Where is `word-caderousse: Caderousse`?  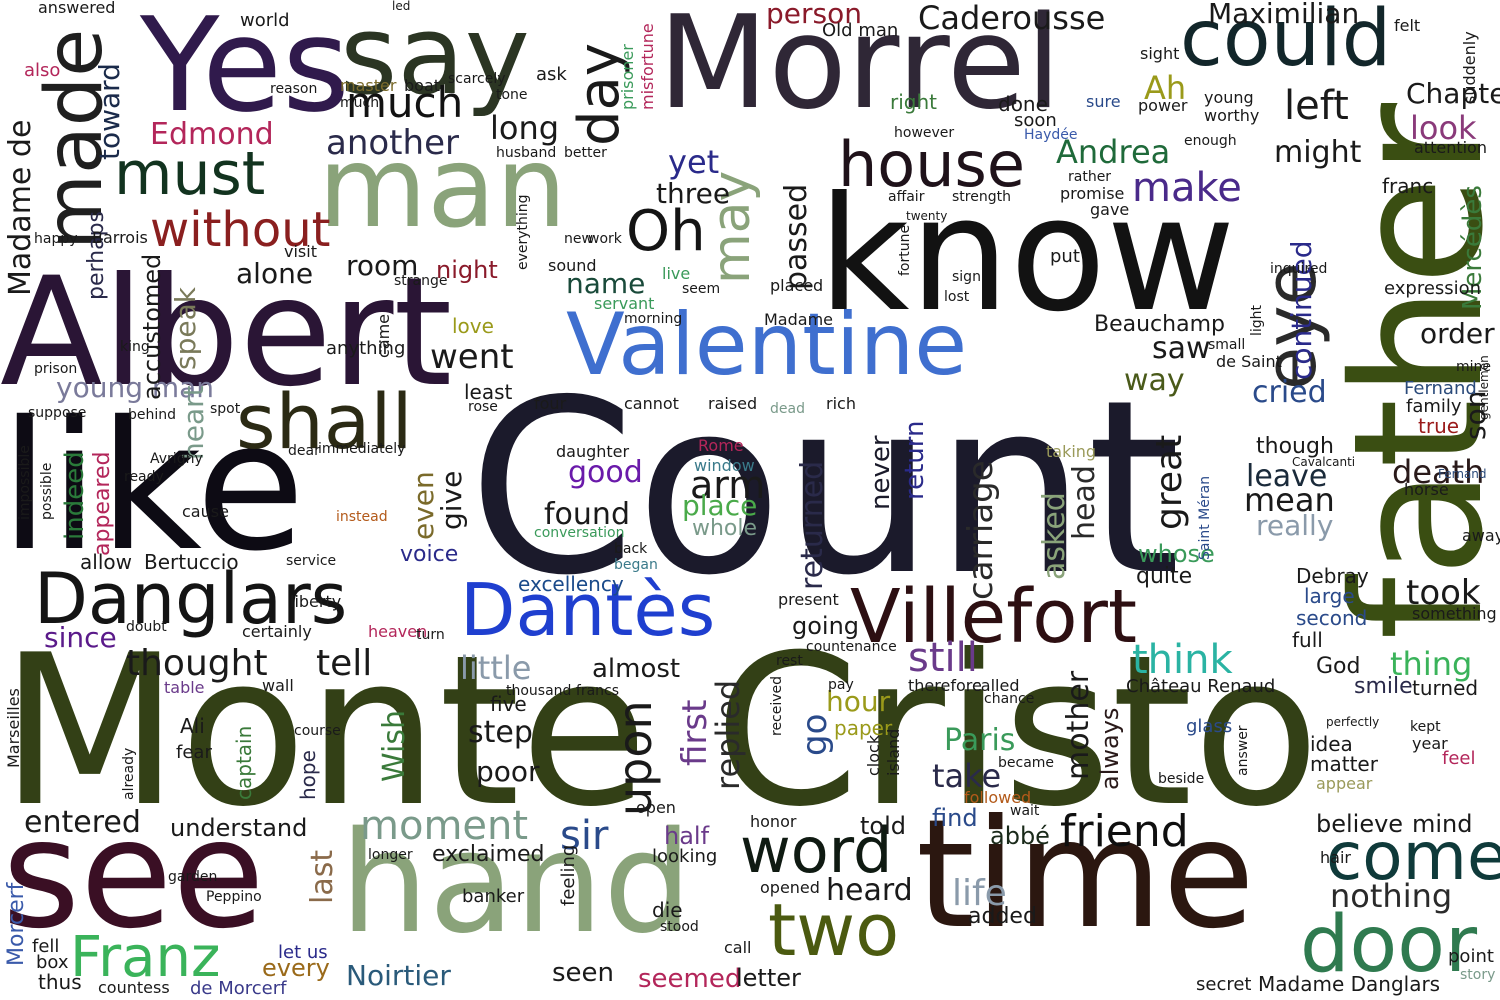
word-caderousse: Caderousse is located at coordinates (1012, 18).